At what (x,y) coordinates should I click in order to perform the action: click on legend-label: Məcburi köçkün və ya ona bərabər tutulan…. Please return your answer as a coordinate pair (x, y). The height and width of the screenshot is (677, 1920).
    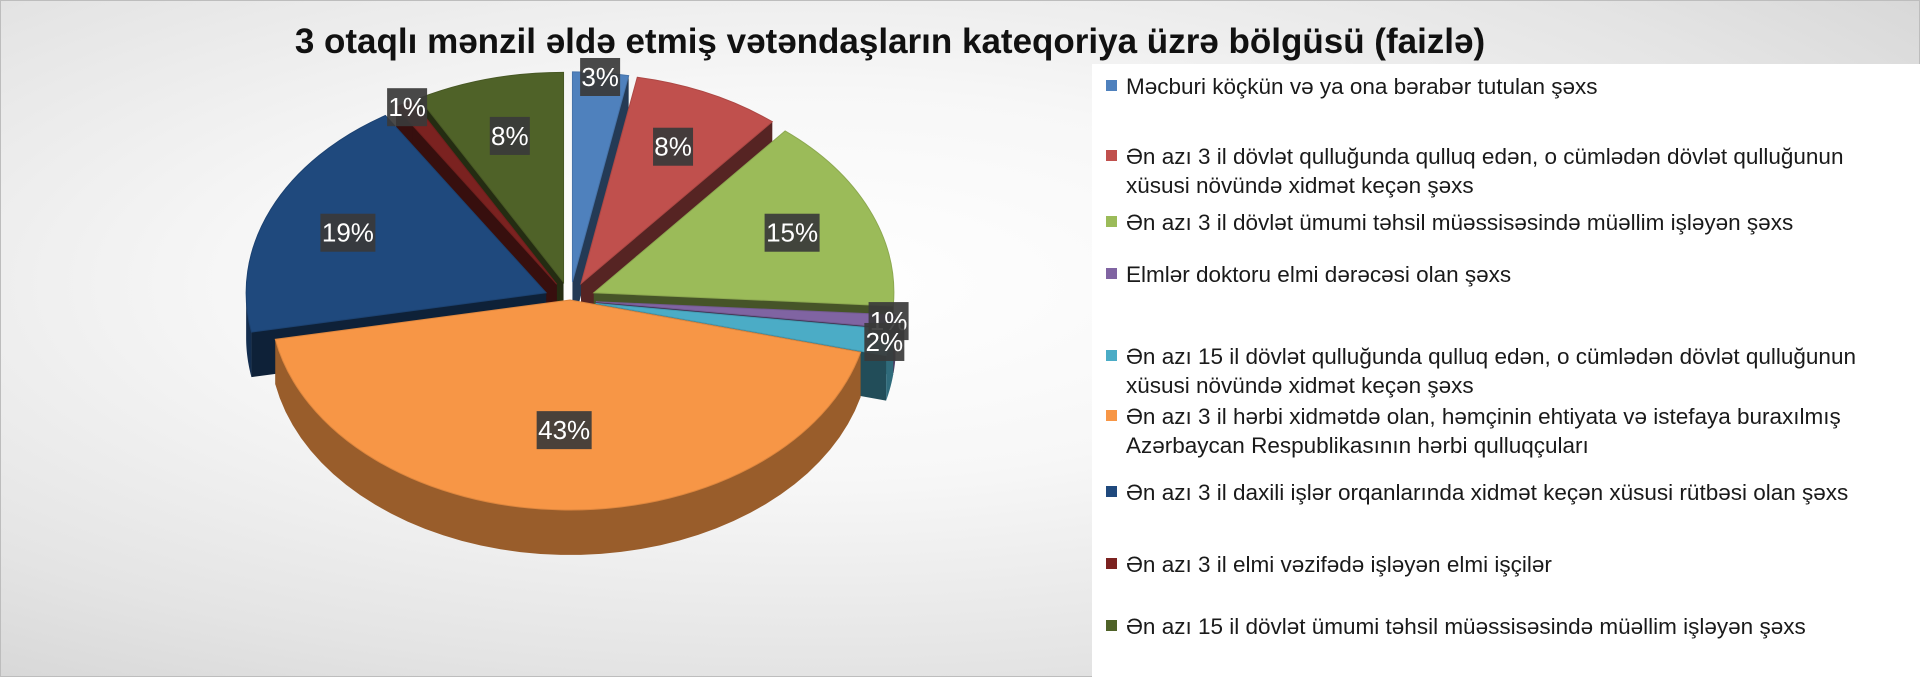
    Looking at the image, I should click on (1362, 86).